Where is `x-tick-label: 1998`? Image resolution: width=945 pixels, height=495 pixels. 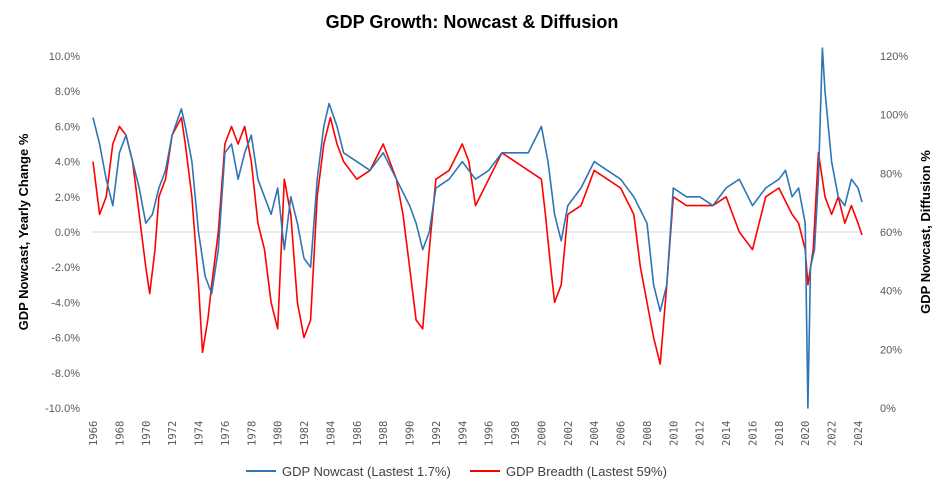 x-tick-label: 1998 is located at coordinates (516, 433).